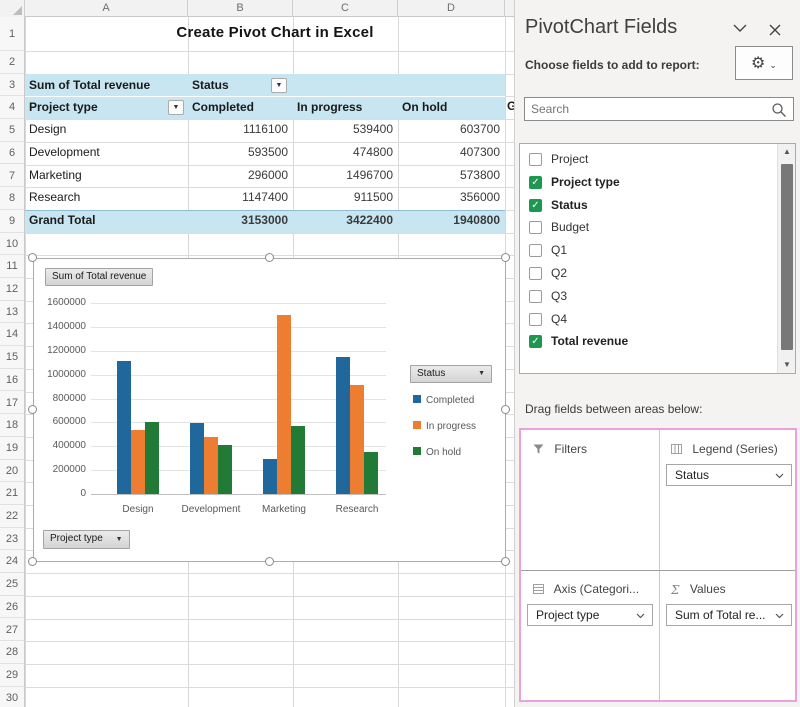 This screenshot has height=707, width=800. What do you see at coordinates (64, 151) in the screenshot?
I see `pivot-row-label: Development` at bounding box center [64, 151].